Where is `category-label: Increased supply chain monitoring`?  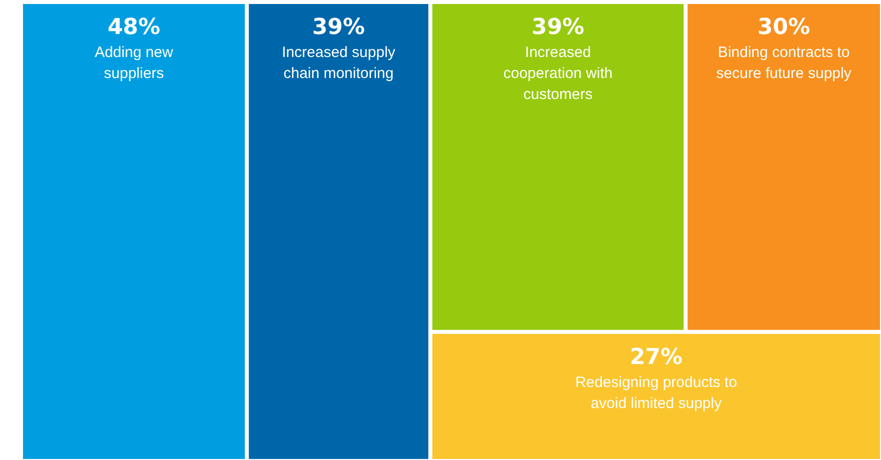
category-label: Increased supply chain monitoring is located at coordinates (339, 63).